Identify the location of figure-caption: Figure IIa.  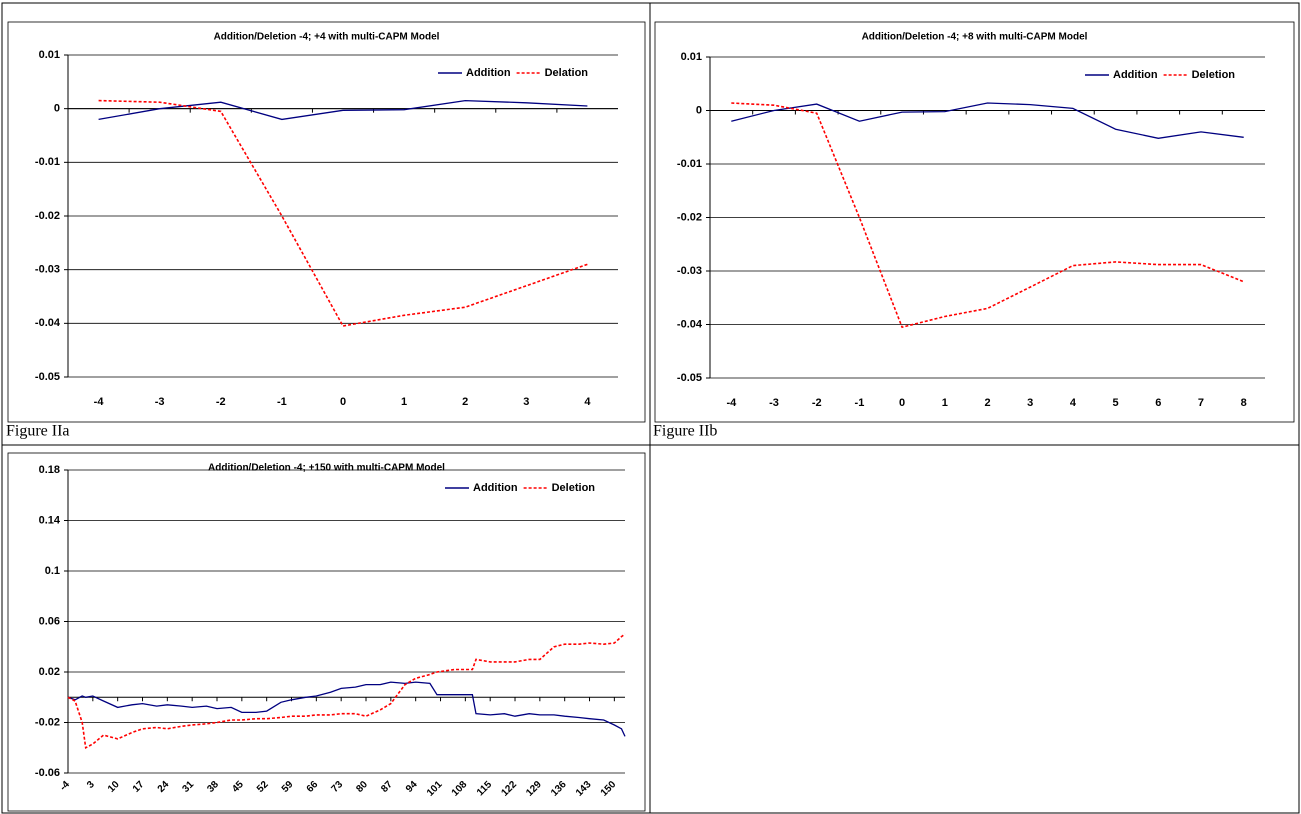
(38, 431).